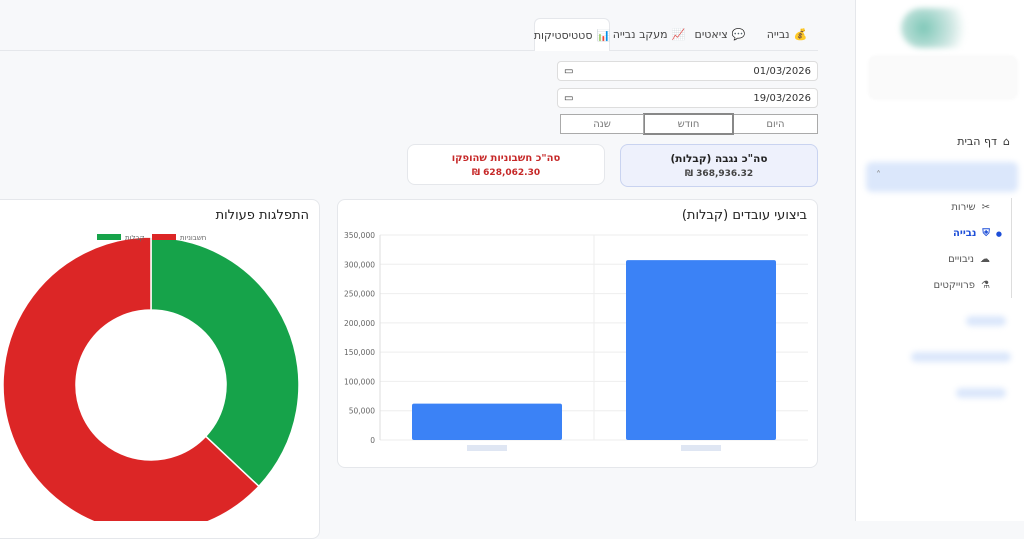  I want to click on bar-chart-icon: 📊, so click(603, 35).